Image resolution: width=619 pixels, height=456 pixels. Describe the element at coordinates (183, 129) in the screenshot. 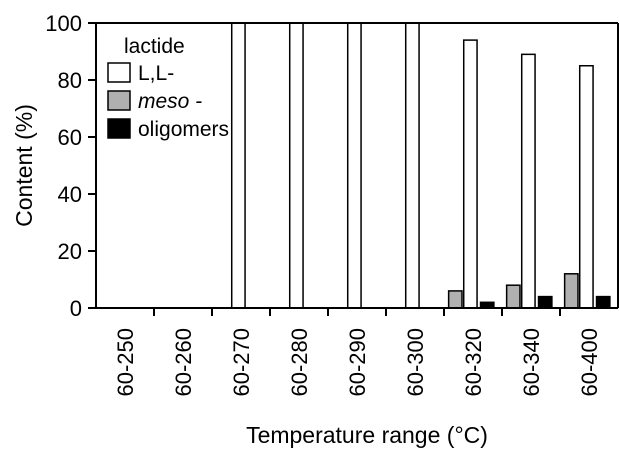

I see `legend-label: oligomers` at that location.